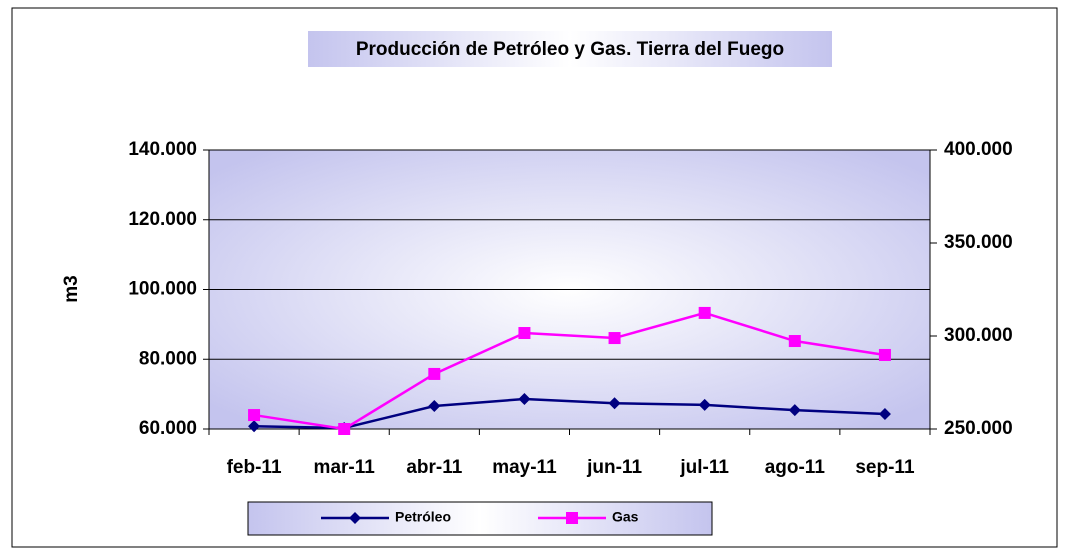 The height and width of the screenshot is (560, 1069). Describe the element at coordinates (978, 242) in the screenshot. I see `y2-tick-label: 350.000` at that location.